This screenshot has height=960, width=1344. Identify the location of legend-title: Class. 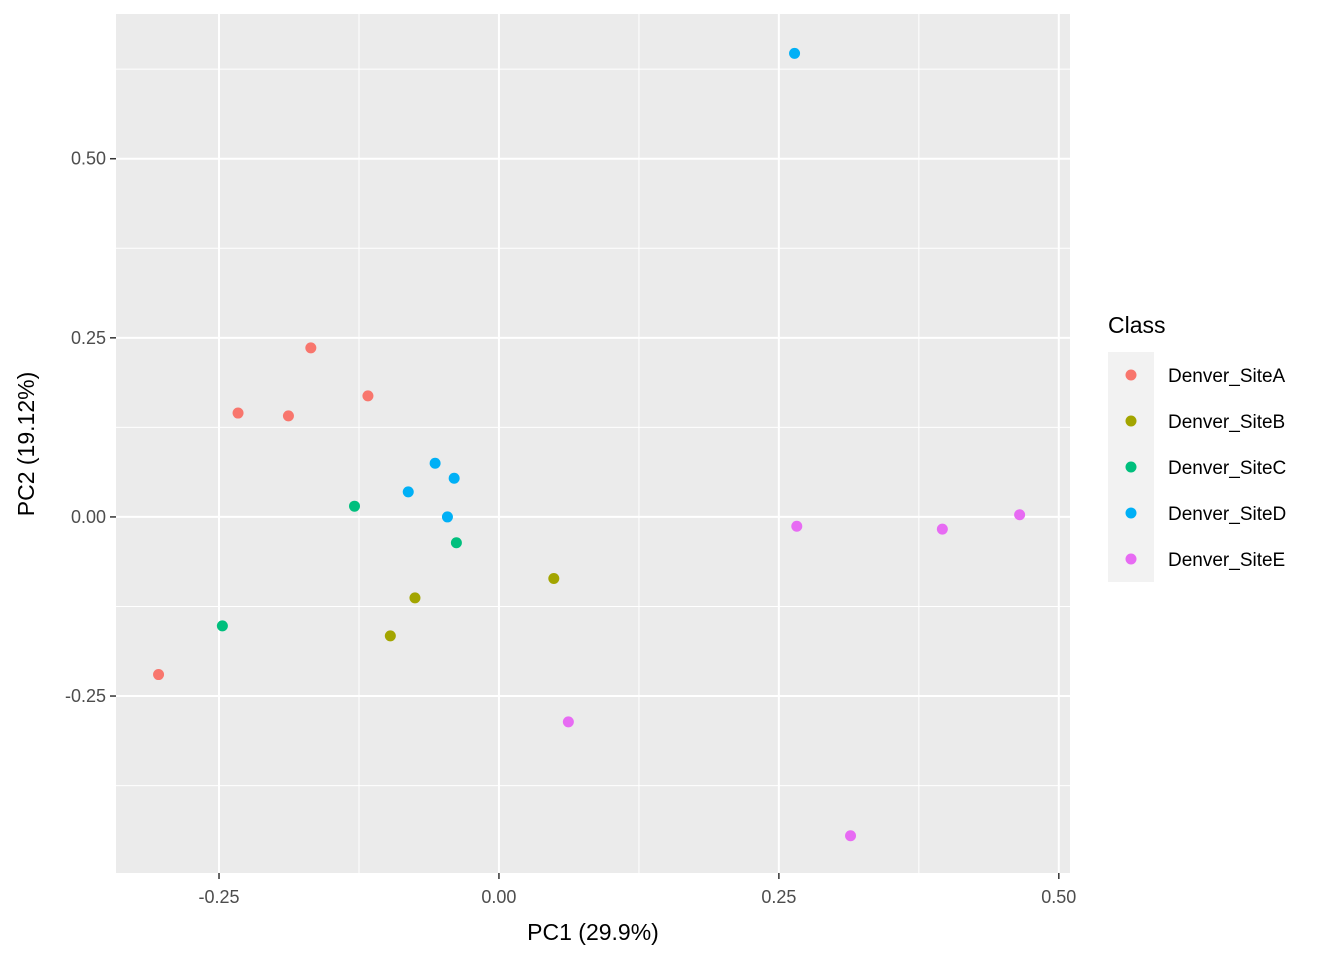
(1137, 325).